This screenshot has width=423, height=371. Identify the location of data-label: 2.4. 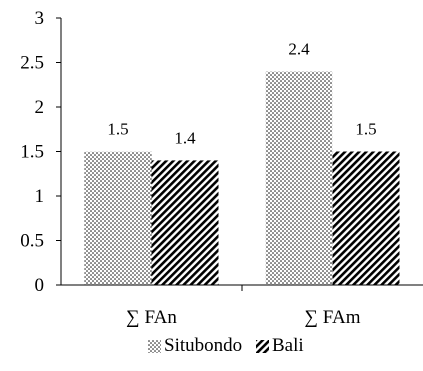
(299, 48).